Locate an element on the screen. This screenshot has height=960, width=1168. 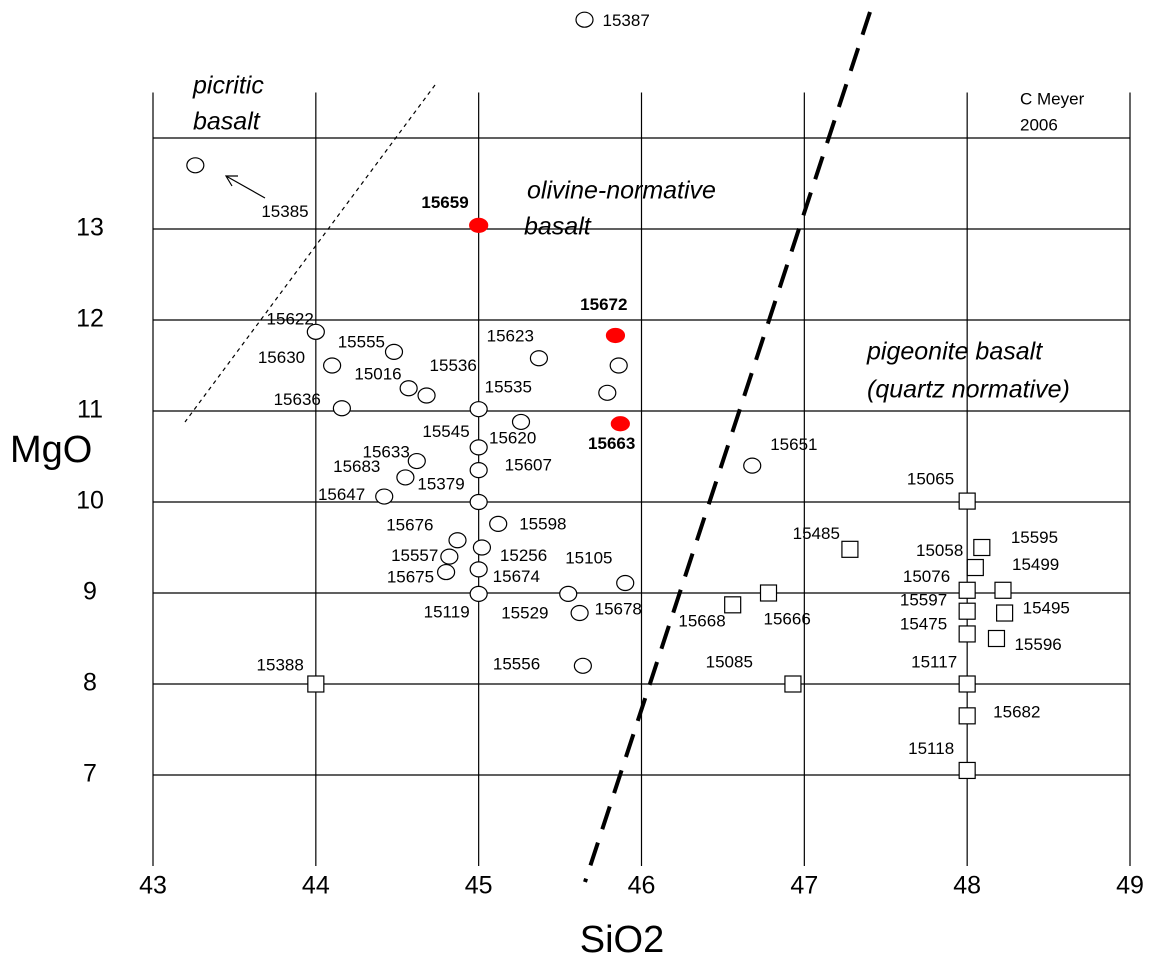
point-label: 15622 is located at coordinates (290, 318).